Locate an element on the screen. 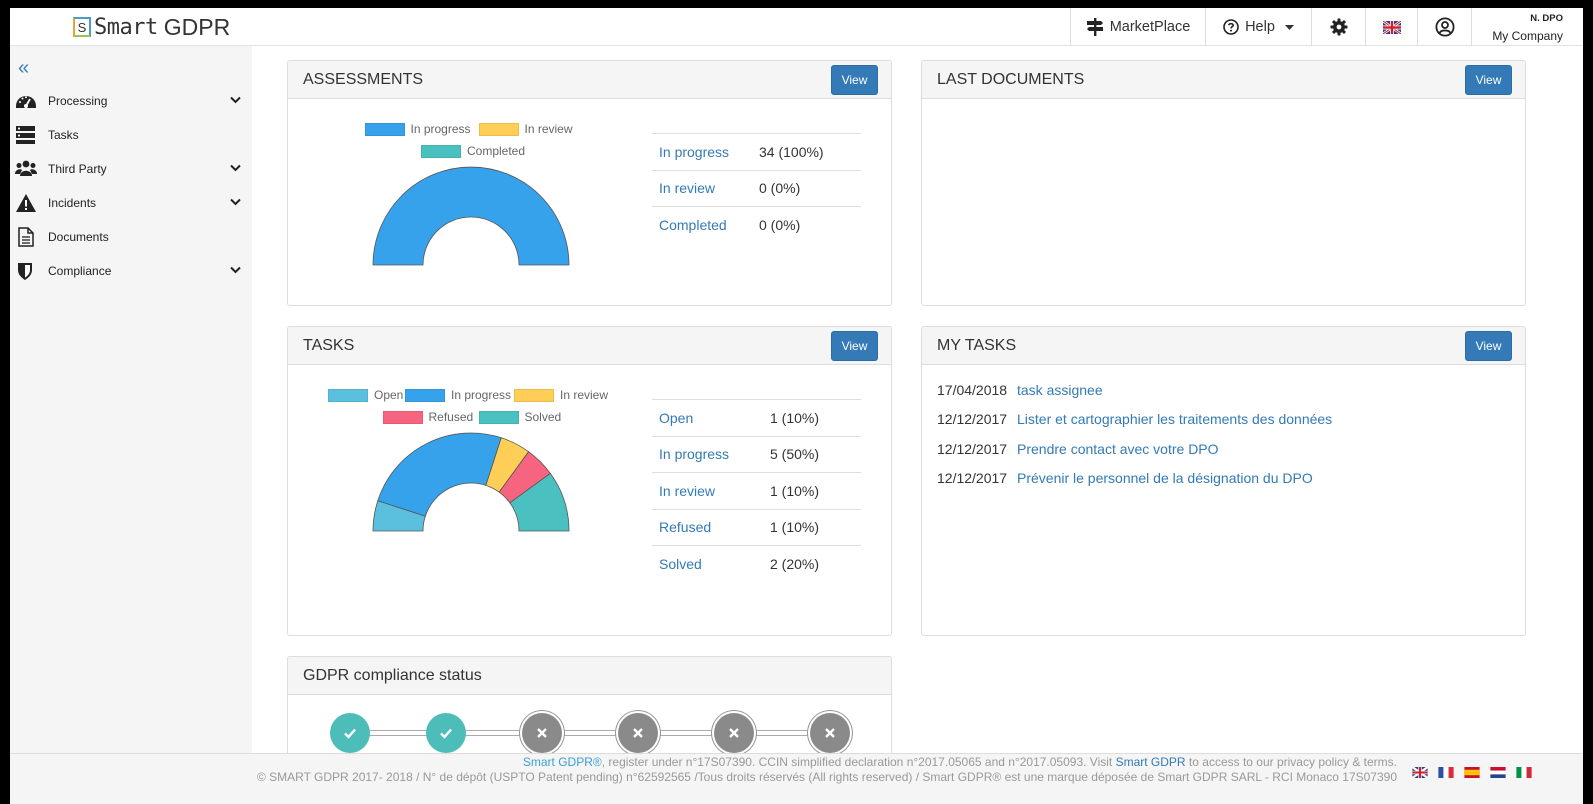 The image size is (1593, 804). sidebar-item-documents: Documents is located at coordinates (131, 237).